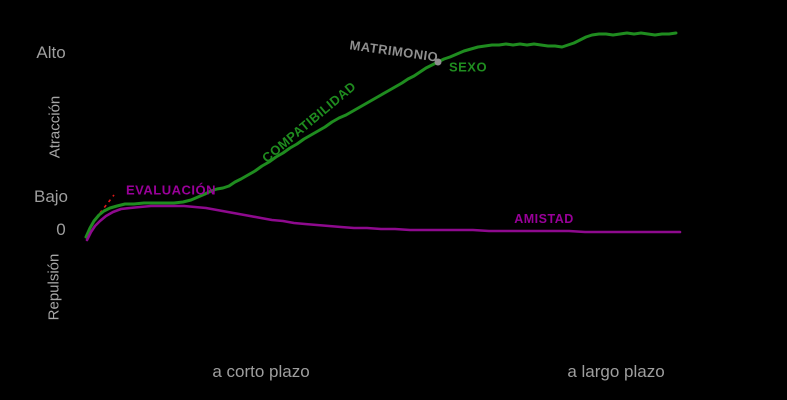 Image resolution: width=787 pixels, height=400 pixels. I want to click on y-axis-title-repulsion: Repulsión, so click(54, 287).